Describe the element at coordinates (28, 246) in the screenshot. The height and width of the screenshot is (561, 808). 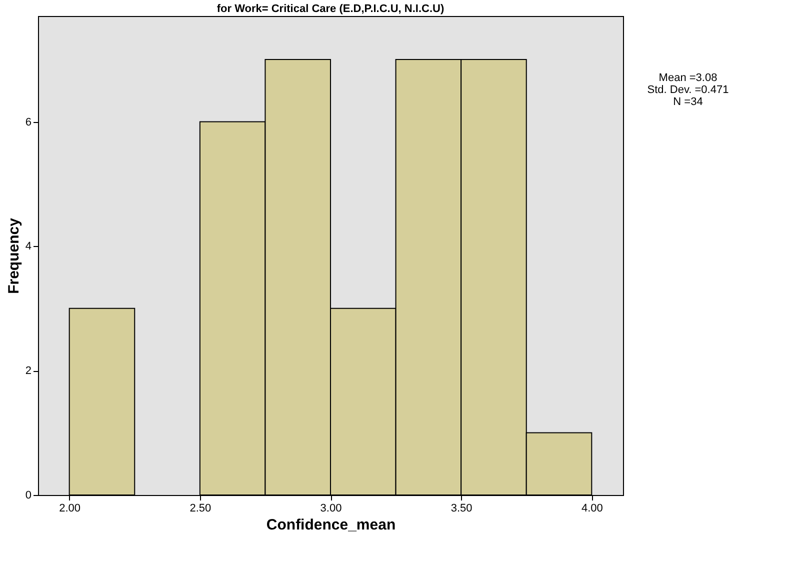
I see `y-tick-label: 4` at that location.